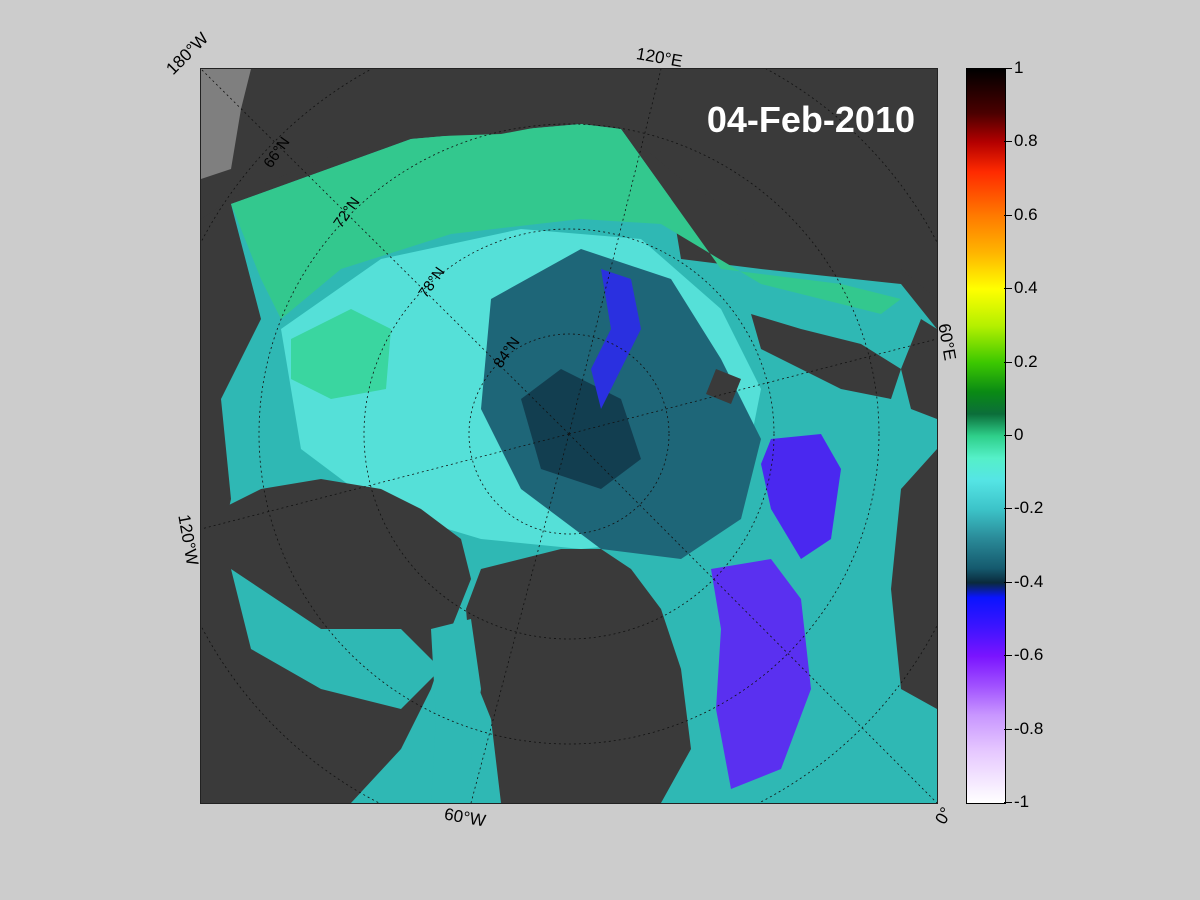 This screenshot has width=1200, height=900. Describe the element at coordinates (1029, 581) in the screenshot. I see `colorbar-tick-label: -0.4` at that location.